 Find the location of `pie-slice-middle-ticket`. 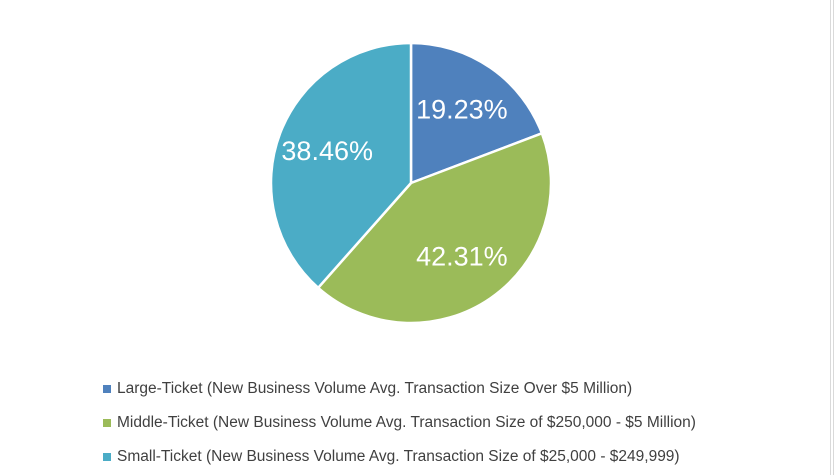

pie-slice-middle-ticket is located at coordinates (434, 228).